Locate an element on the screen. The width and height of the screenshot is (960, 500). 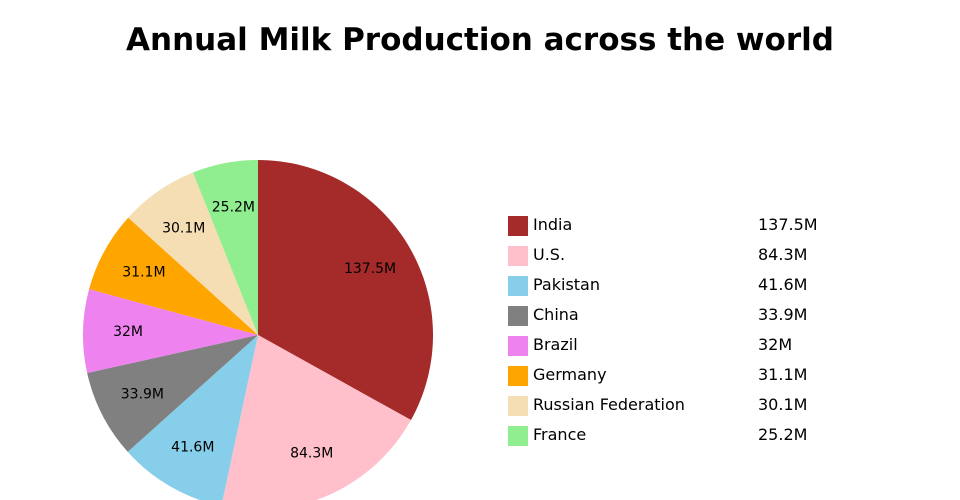
slice-value-label: 137.5M is located at coordinates (370, 269).